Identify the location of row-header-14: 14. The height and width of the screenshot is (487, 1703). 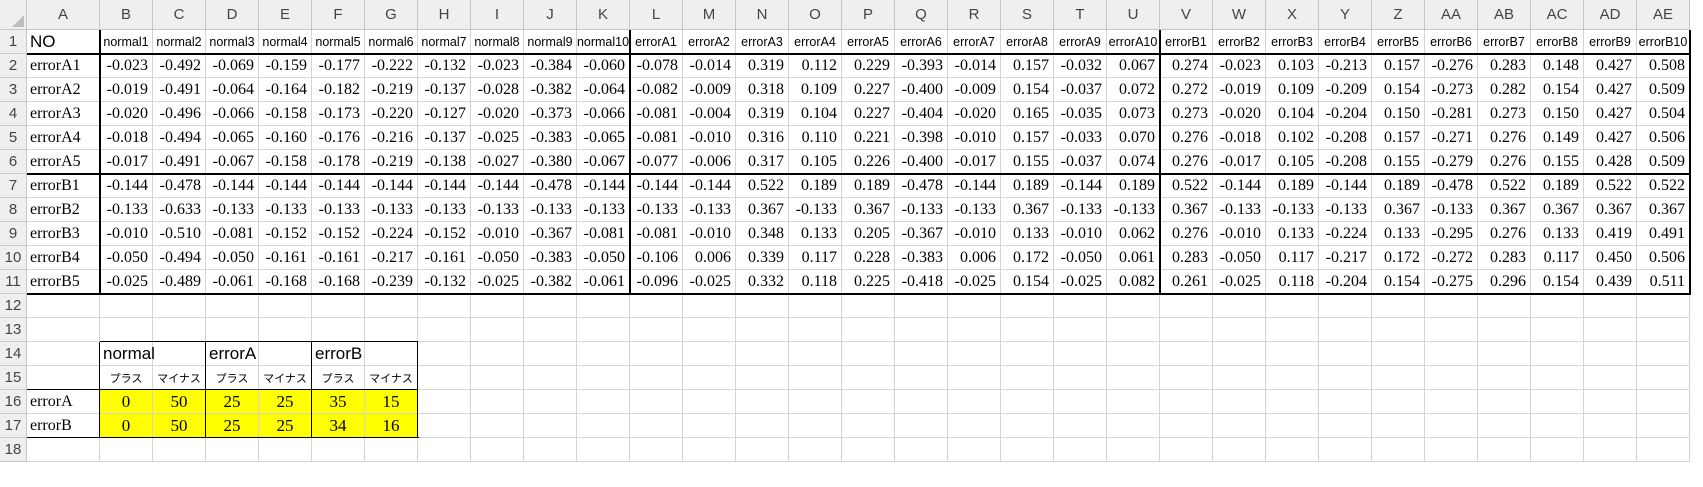
(13, 354).